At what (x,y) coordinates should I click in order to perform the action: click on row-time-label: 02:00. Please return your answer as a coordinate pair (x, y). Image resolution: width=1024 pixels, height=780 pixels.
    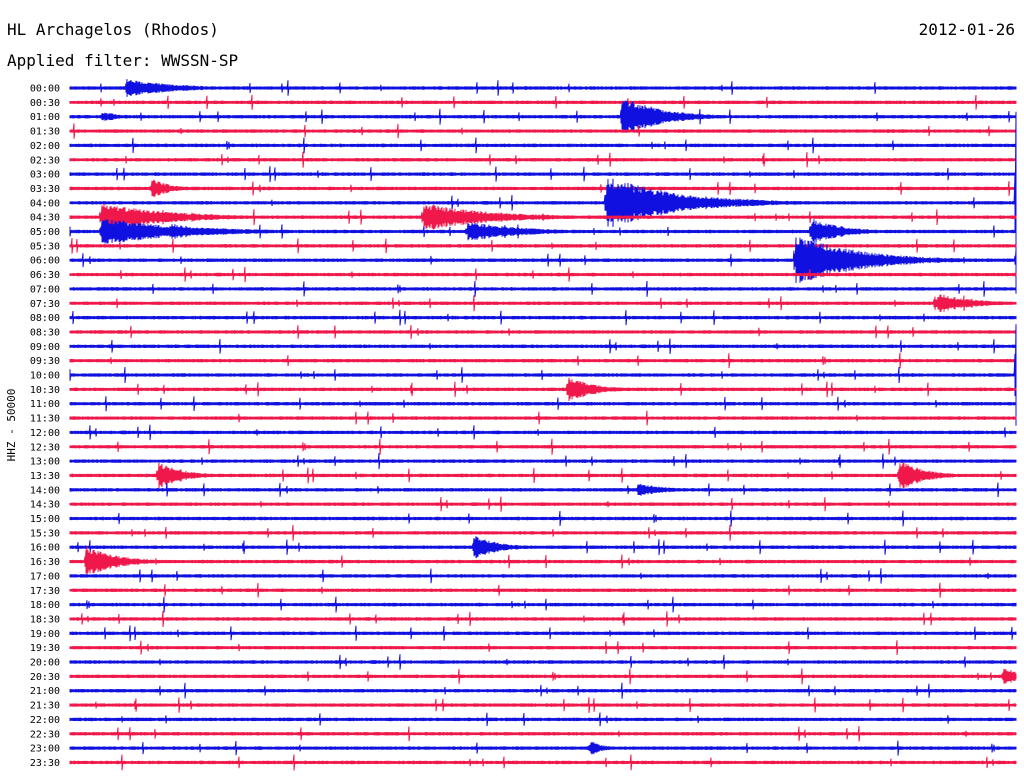
    Looking at the image, I should click on (45, 146).